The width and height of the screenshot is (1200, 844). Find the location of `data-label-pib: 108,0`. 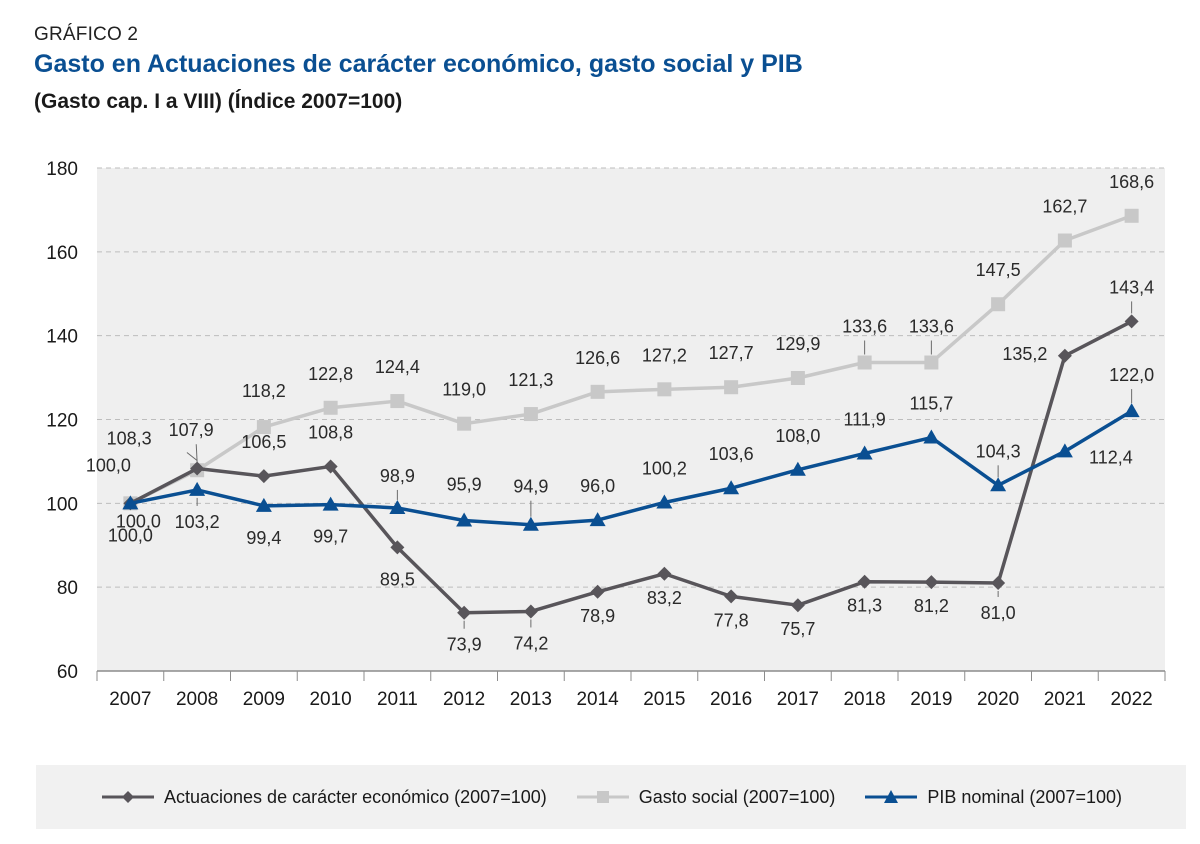

data-label-pib: 108,0 is located at coordinates (797, 436).